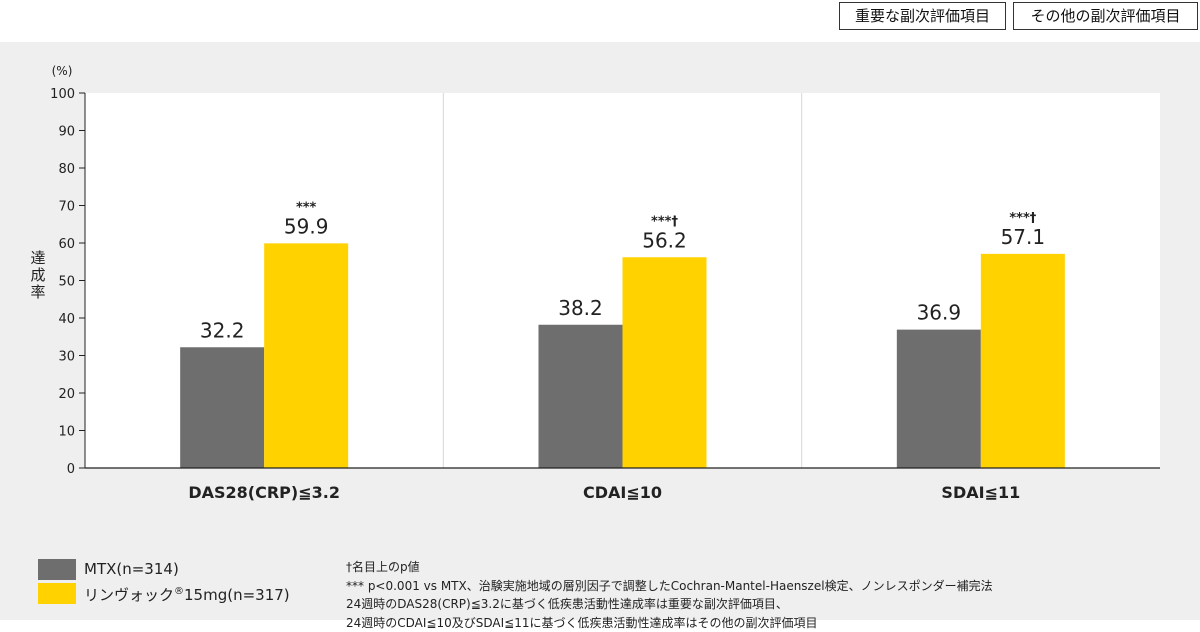 The image size is (1200, 632). I want to click on y-axis-label: 達, so click(37, 258).